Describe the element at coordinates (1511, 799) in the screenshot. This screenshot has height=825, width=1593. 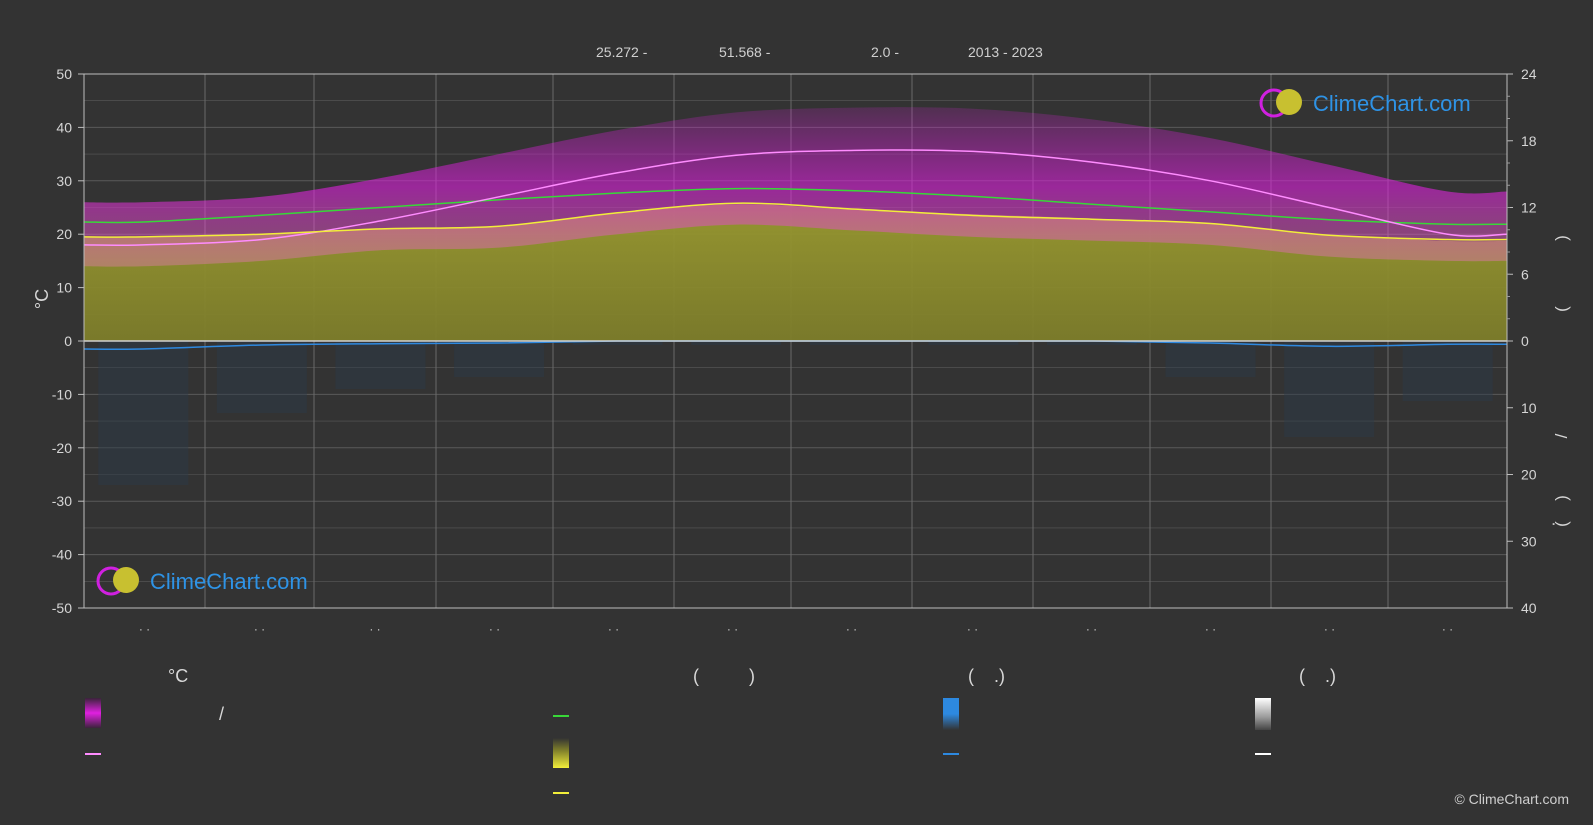
I see `copyright: © ClimeChart.com` at that location.